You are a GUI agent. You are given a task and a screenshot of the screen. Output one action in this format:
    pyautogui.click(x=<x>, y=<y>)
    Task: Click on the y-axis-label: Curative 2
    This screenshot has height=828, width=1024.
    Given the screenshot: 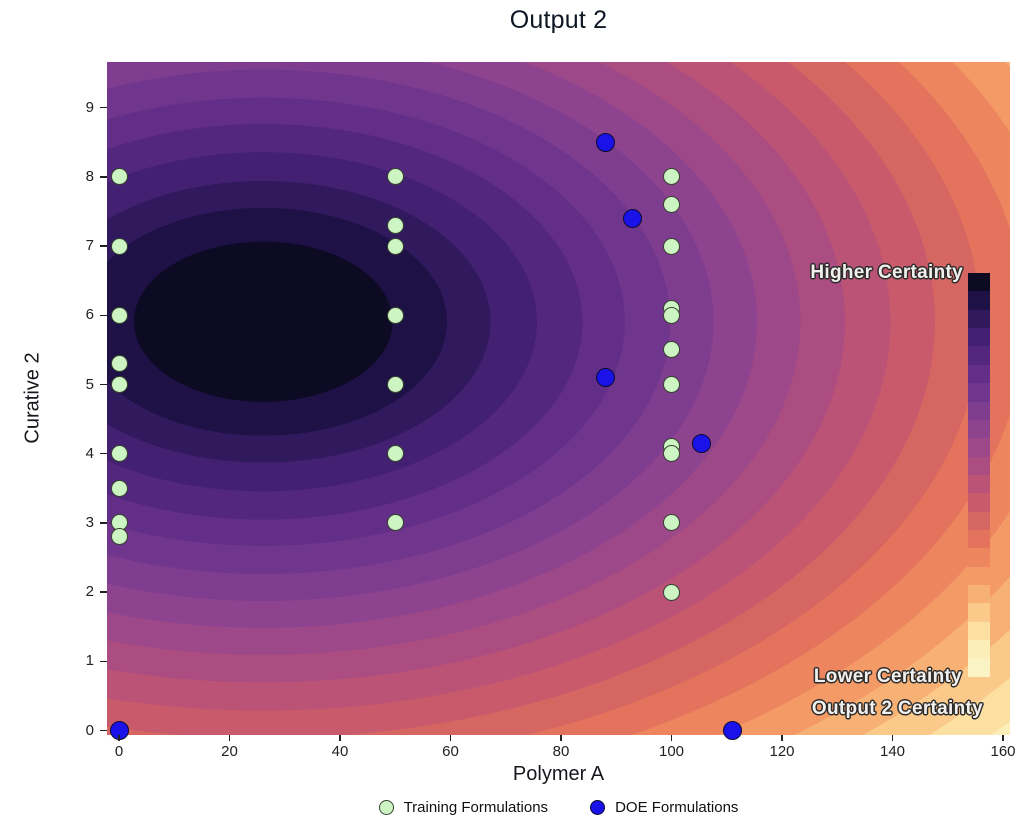 What is the action you would take?
    pyautogui.click(x=32, y=398)
    